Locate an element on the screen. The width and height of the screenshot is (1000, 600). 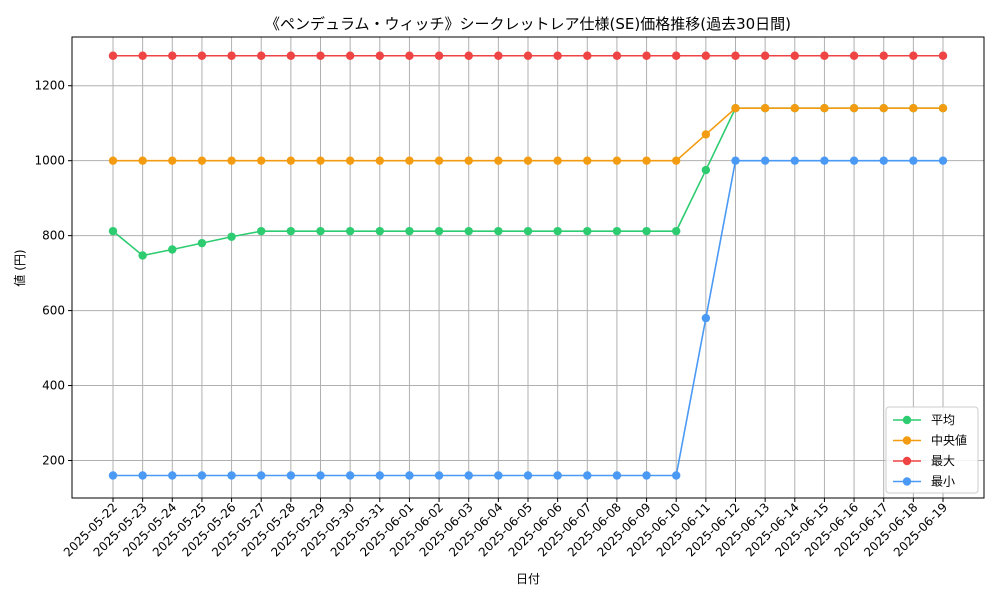
series-最大 is located at coordinates (528, 55).